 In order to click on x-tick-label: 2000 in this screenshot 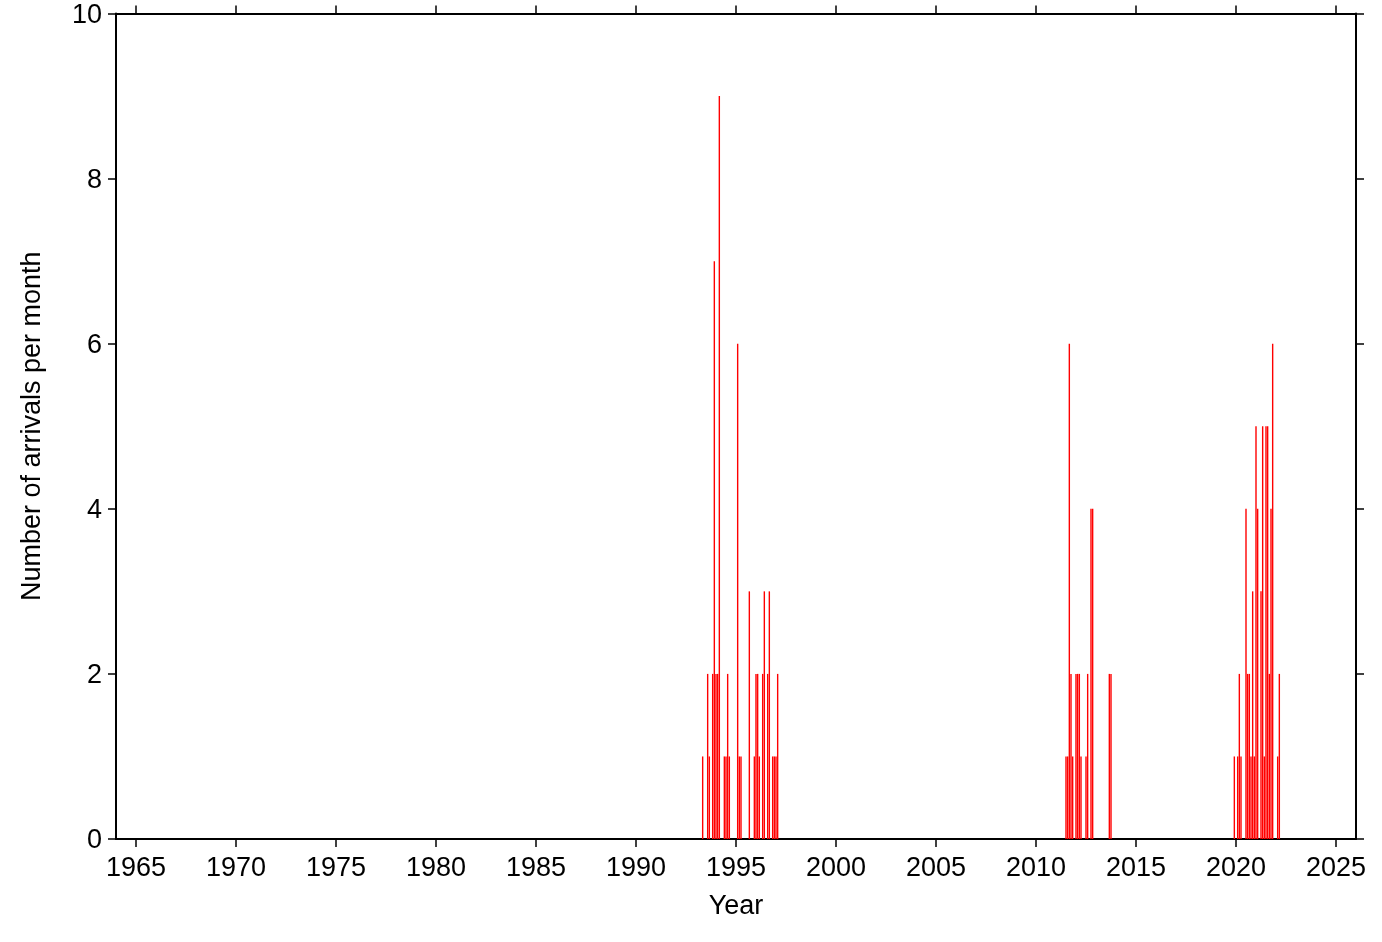, I will do `click(836, 866)`.